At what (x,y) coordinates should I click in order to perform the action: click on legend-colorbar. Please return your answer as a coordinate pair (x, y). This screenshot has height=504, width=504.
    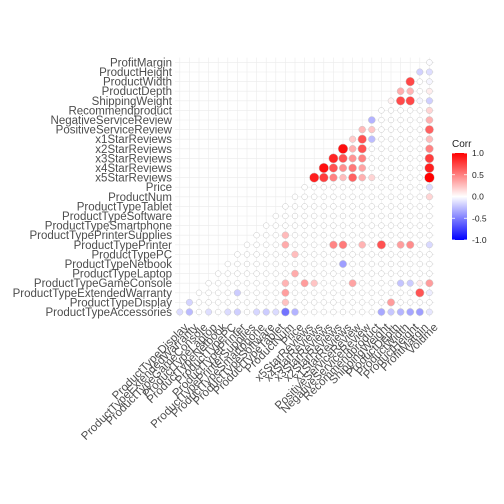
    Looking at the image, I should click on (459, 196).